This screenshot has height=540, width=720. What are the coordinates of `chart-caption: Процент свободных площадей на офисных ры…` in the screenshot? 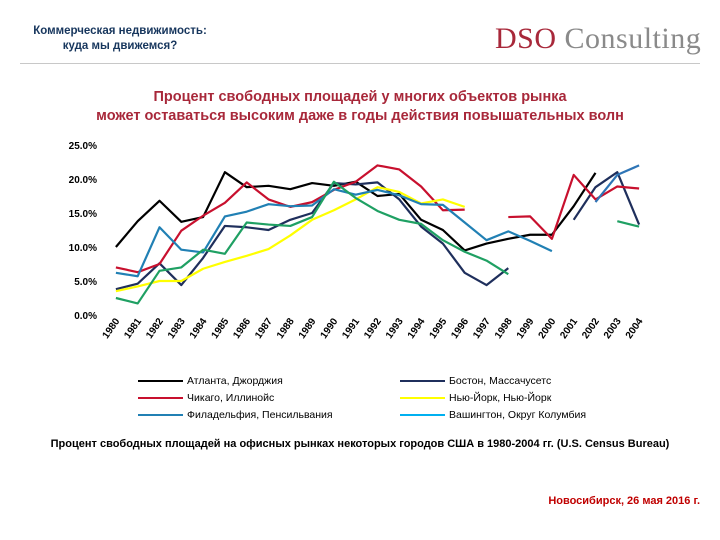 It's located at (360, 444).